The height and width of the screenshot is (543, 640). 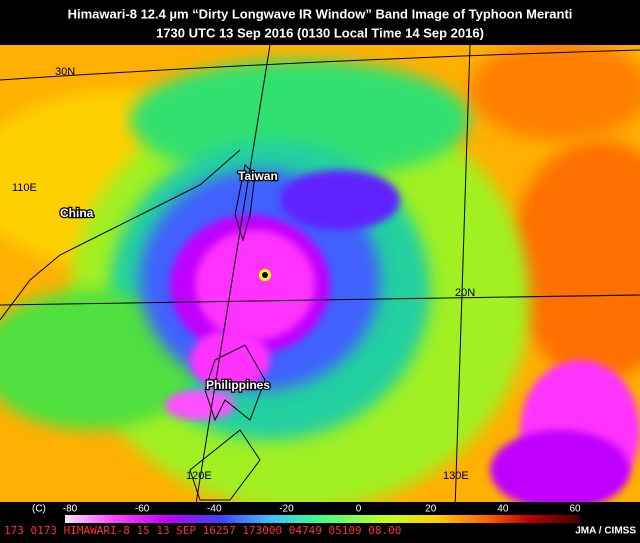 I want to click on lon-label: 120E, so click(x=199, y=476).